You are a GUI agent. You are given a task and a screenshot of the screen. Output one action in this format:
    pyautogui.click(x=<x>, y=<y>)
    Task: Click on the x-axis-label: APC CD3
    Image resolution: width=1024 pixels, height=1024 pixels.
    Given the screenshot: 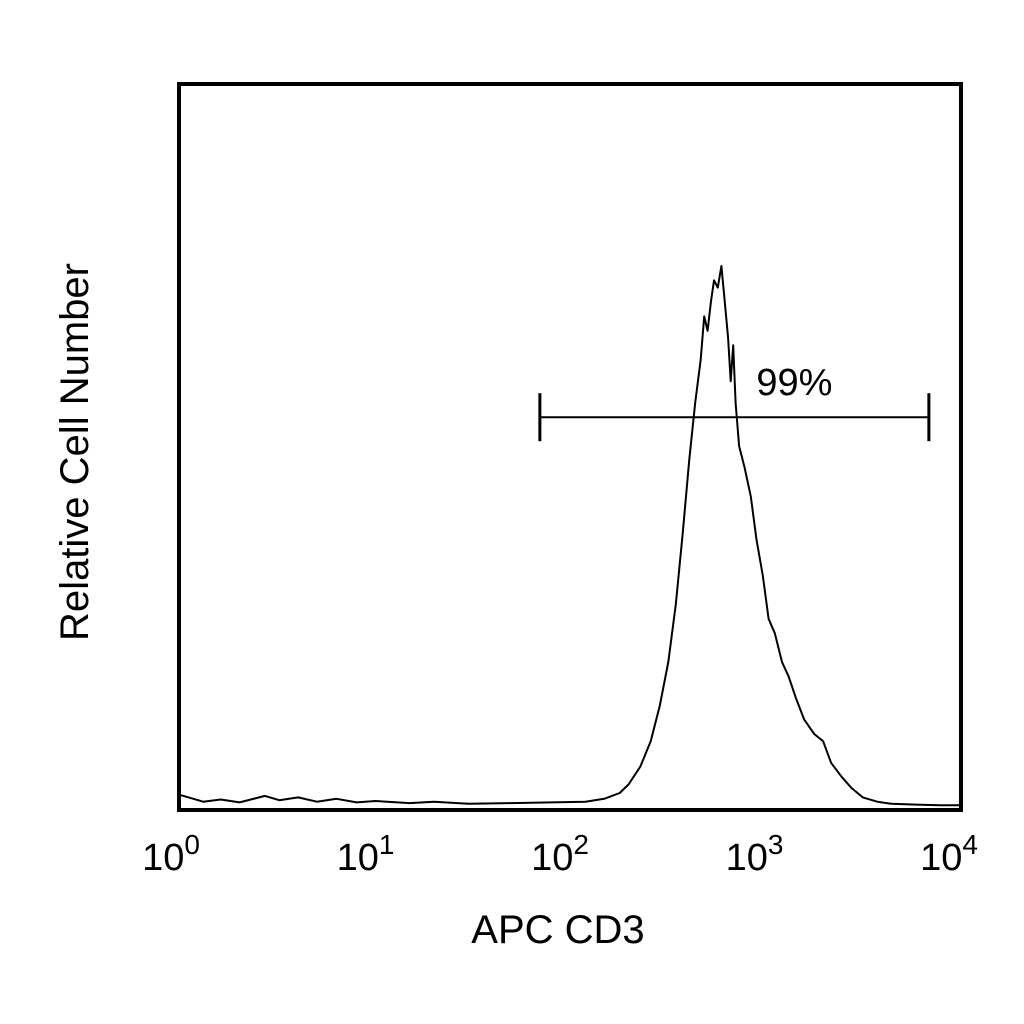 What is the action you would take?
    pyautogui.click(x=557, y=930)
    